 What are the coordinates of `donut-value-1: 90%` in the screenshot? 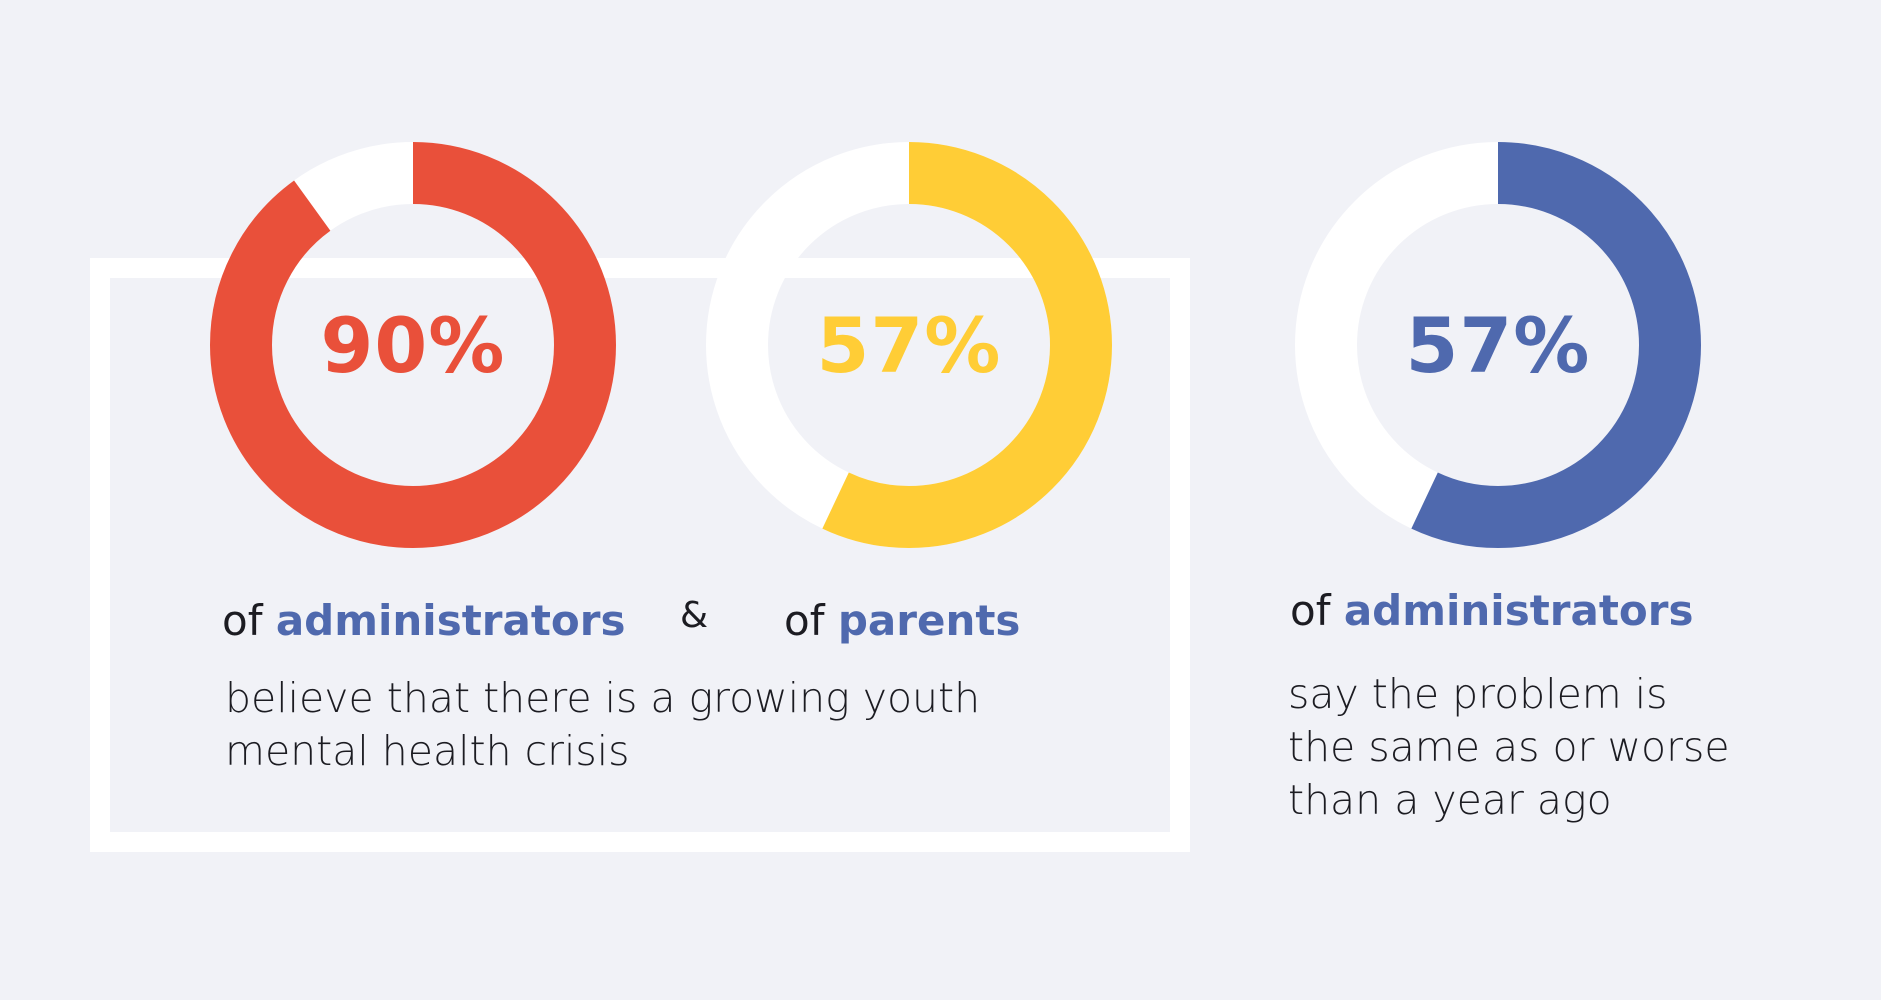 It's located at (413, 345).